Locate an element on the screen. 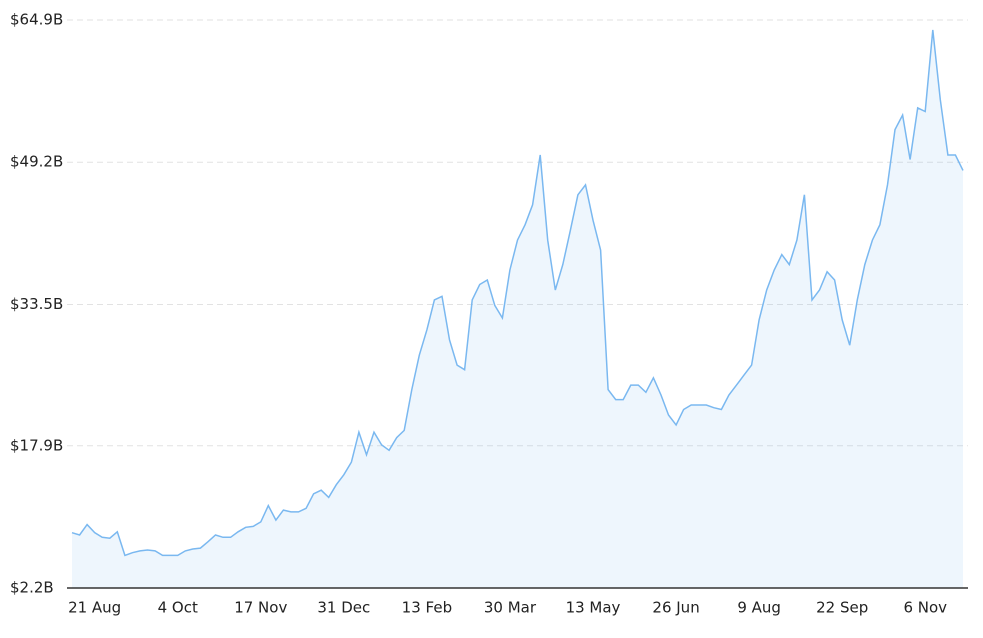 Image resolution: width=983 pixels, height=638 pixels. x-tick-label: 17 Nov is located at coordinates (260, 608).